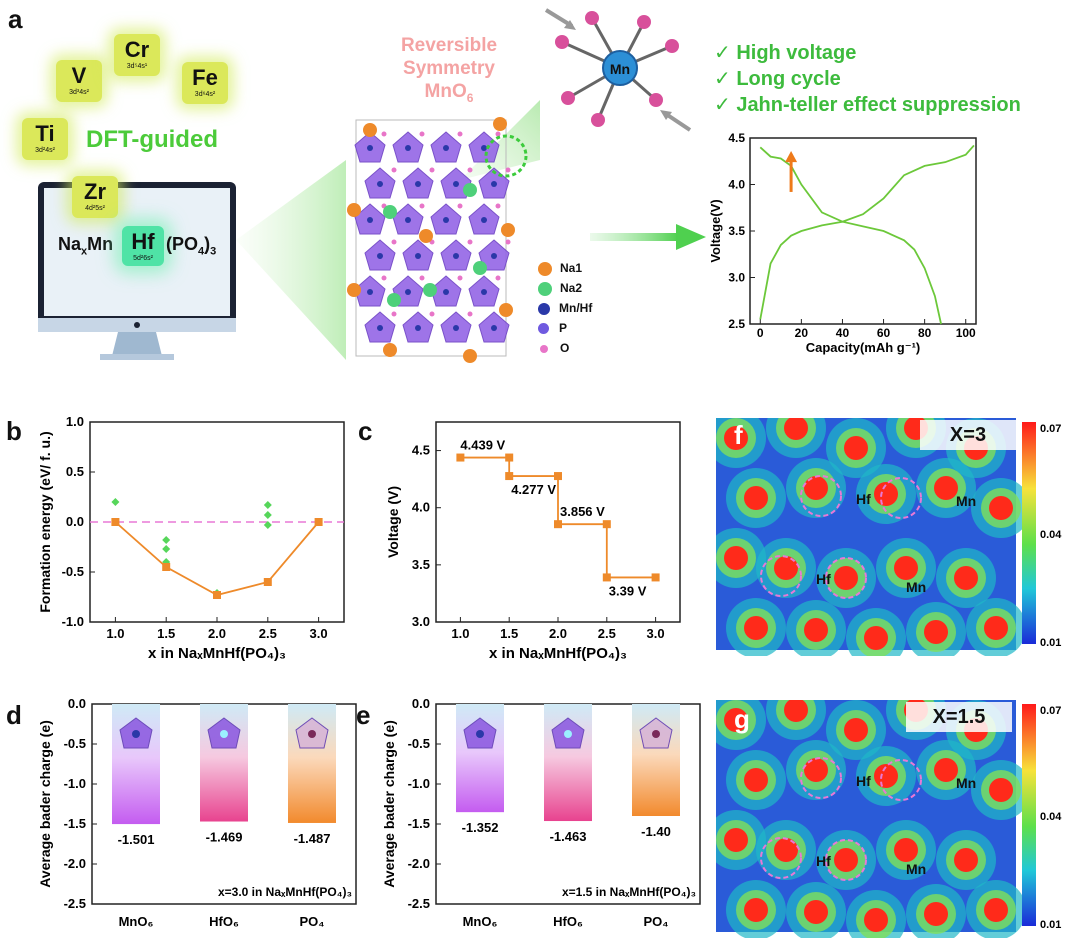  Describe the element at coordinates (143, 241) in the screenshot. I see `element-symbol: Hf` at that location.